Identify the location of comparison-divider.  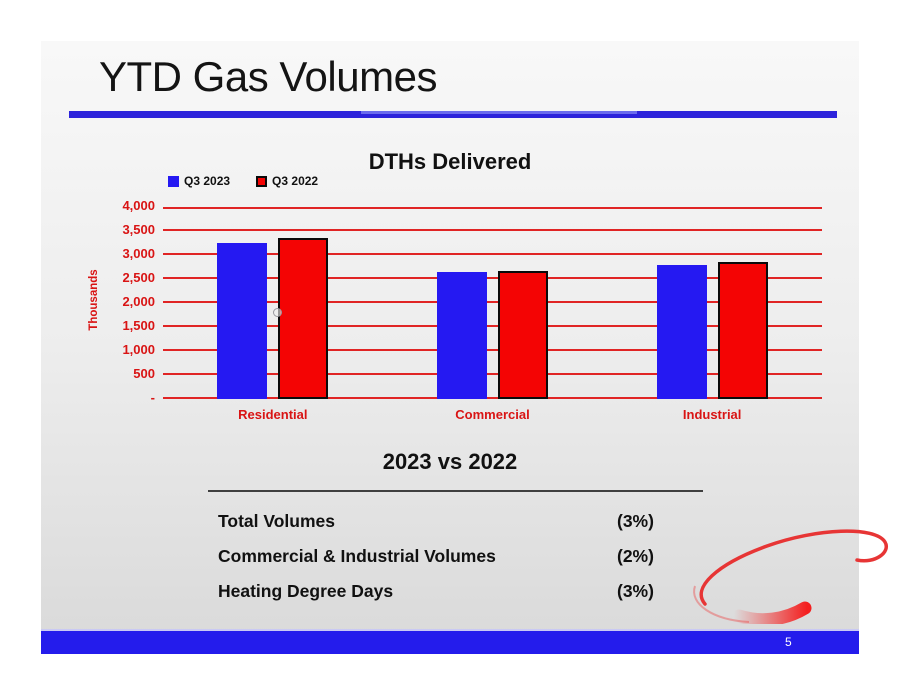
(455, 491).